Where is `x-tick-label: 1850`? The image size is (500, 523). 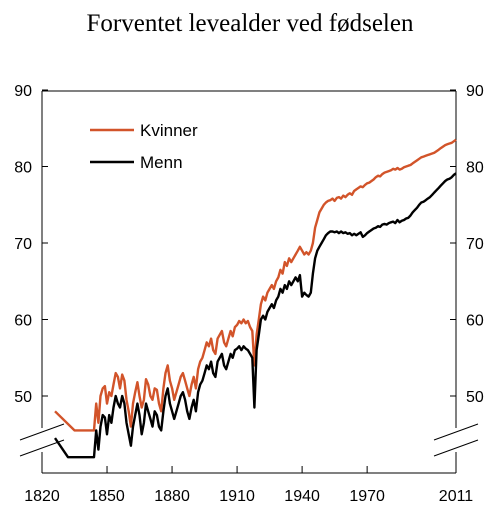
x-tick-label: 1850 is located at coordinates (107, 496).